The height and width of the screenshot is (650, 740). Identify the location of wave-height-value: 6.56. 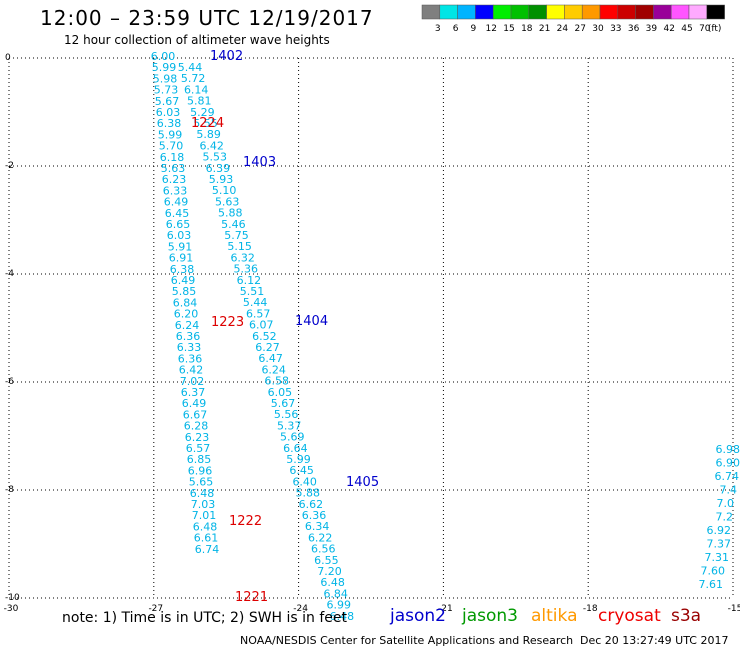
(323, 549).